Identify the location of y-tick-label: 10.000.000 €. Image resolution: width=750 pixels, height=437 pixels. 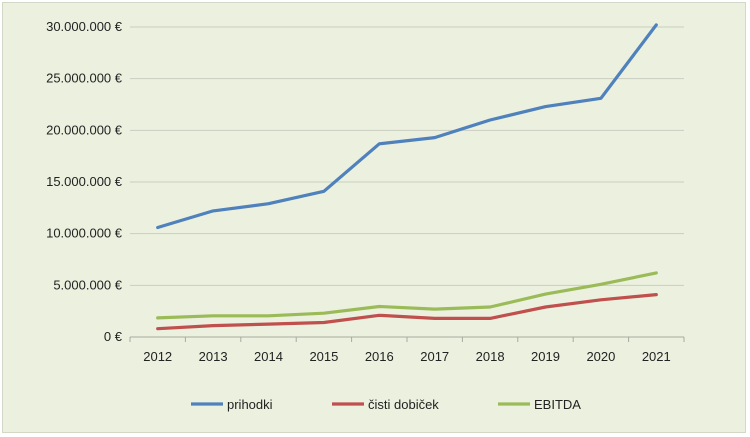
(84, 233).